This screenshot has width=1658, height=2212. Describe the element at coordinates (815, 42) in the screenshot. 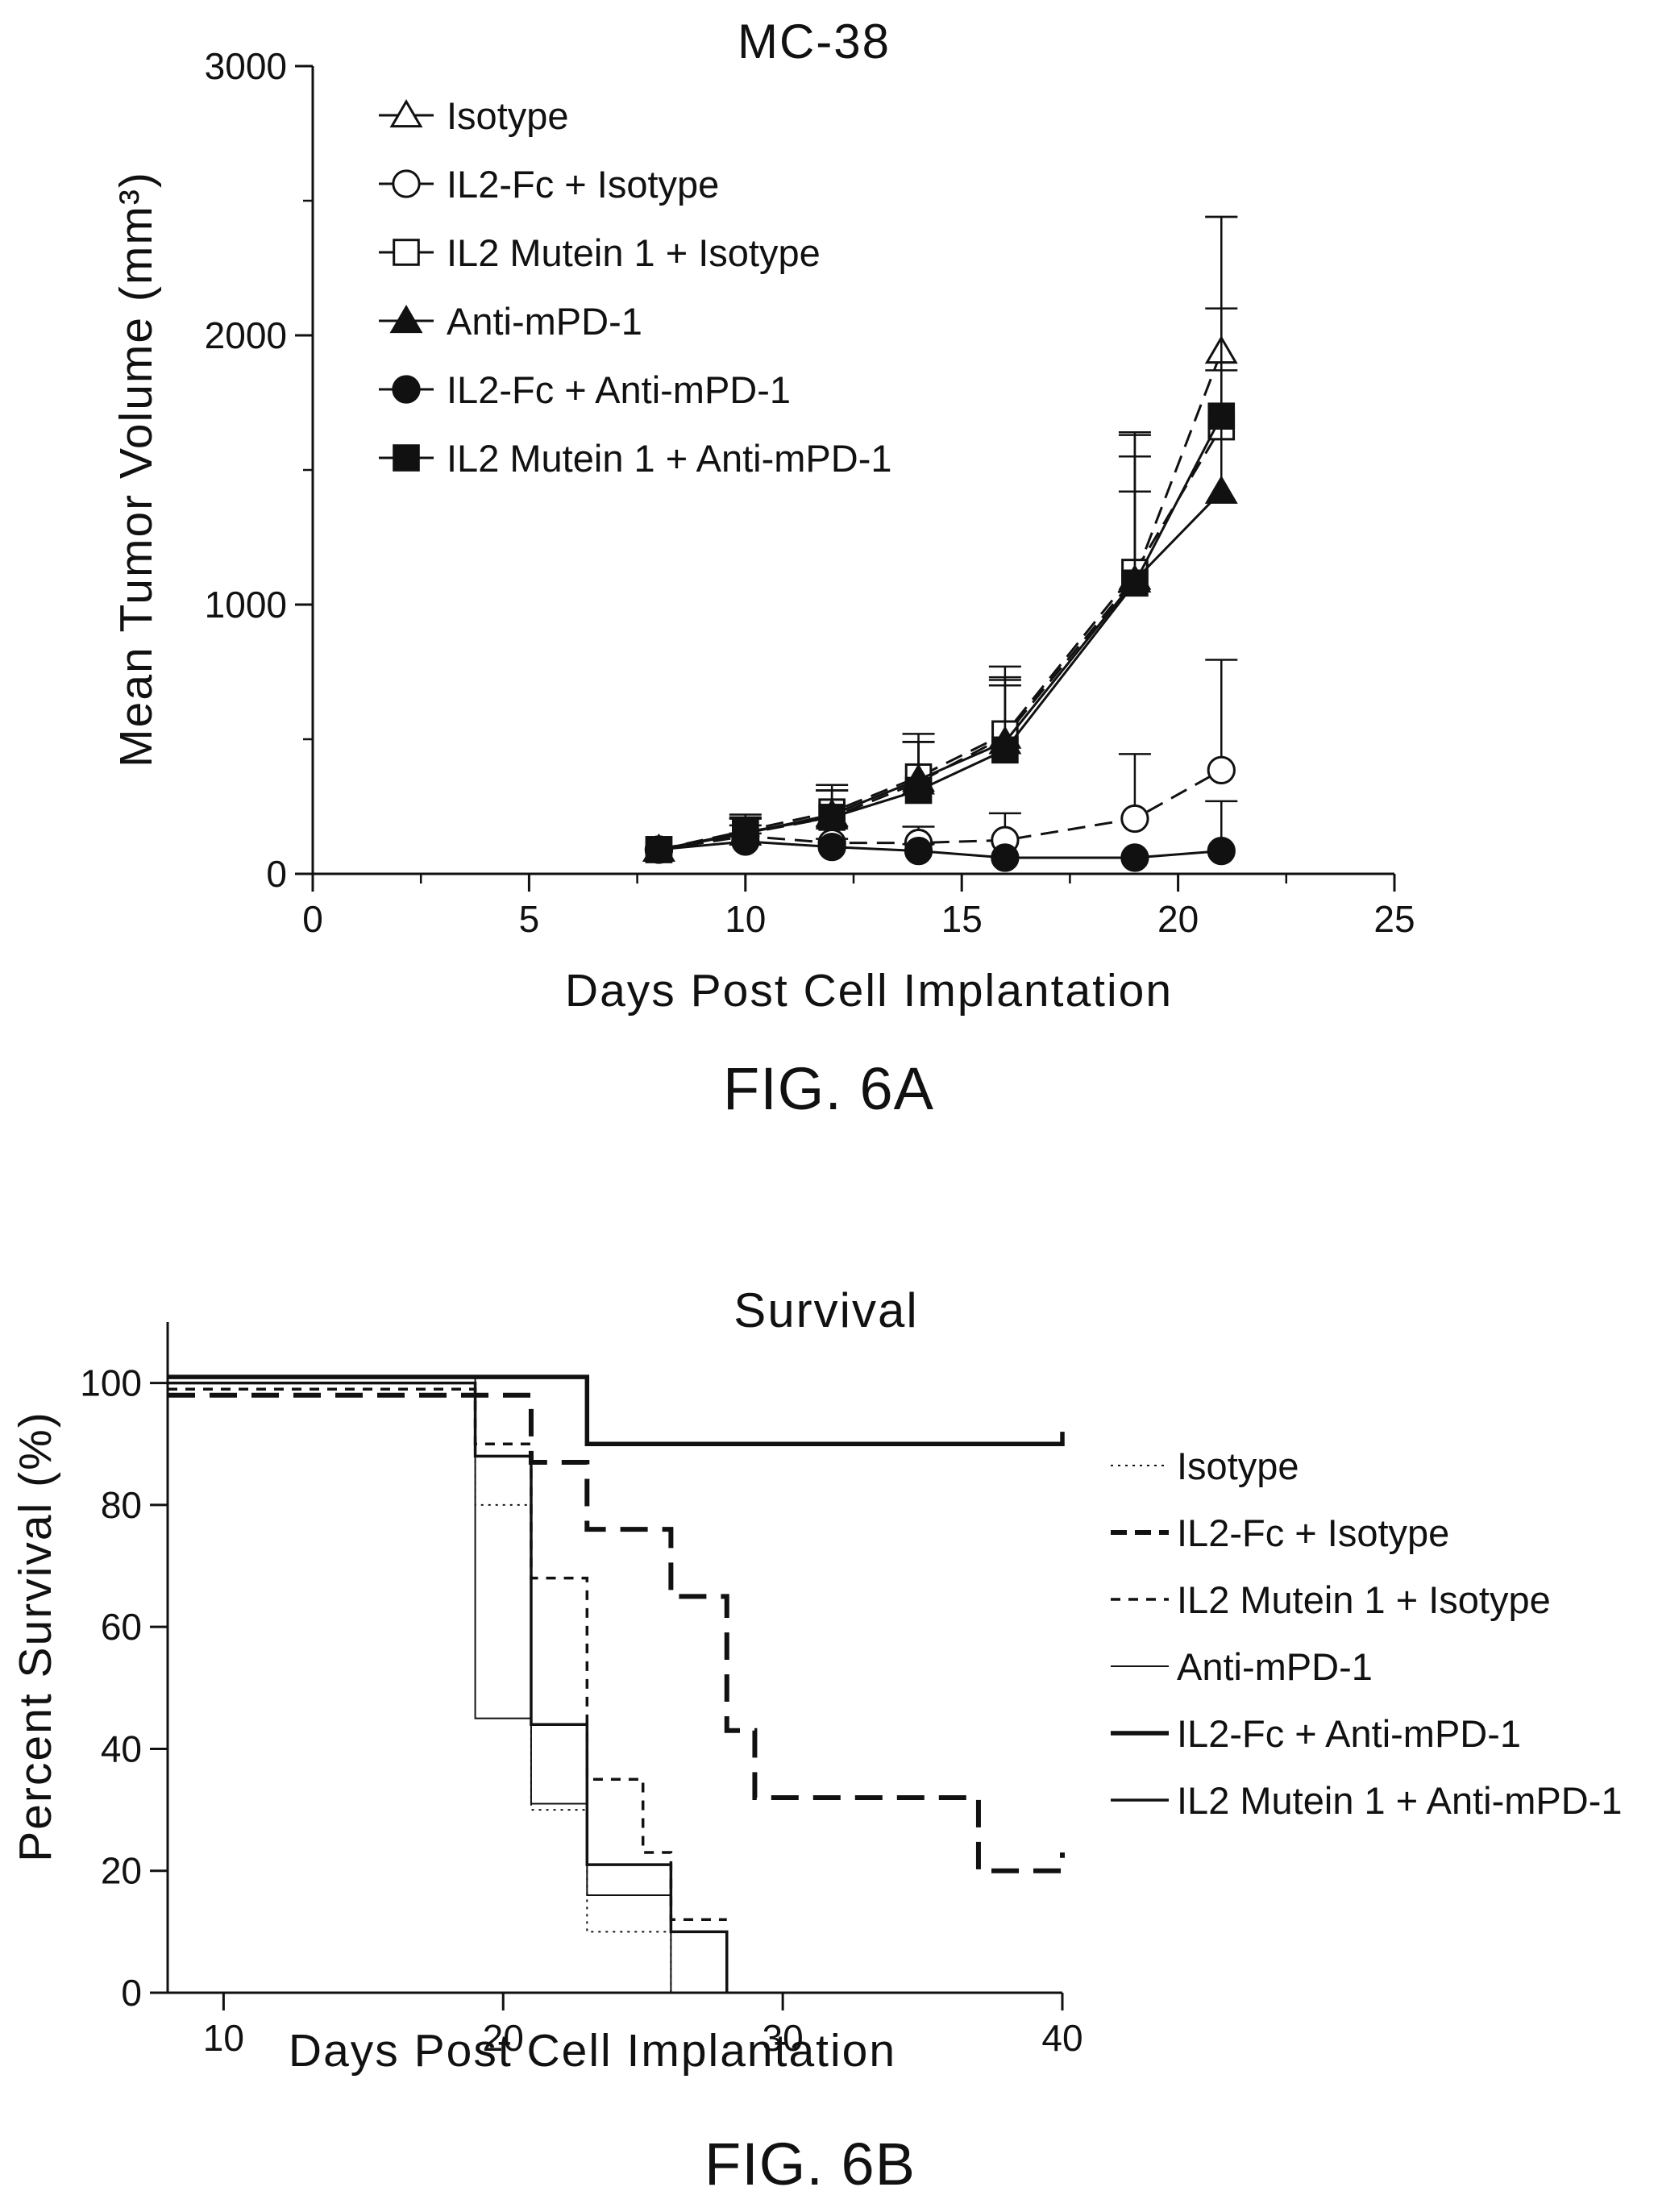

I see `chart-6a-title: MC-38` at that location.